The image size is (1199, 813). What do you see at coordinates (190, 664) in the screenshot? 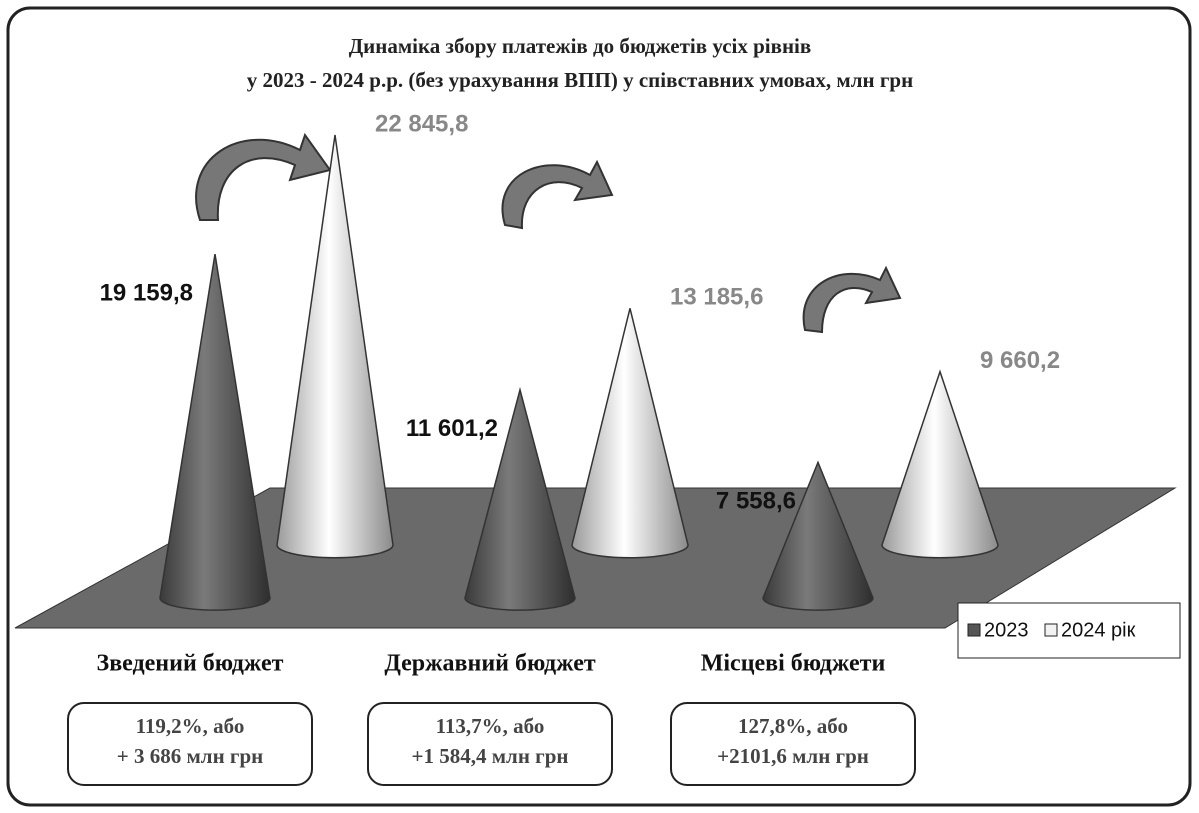
I see `category-label: Зведений бюджет` at bounding box center [190, 664].